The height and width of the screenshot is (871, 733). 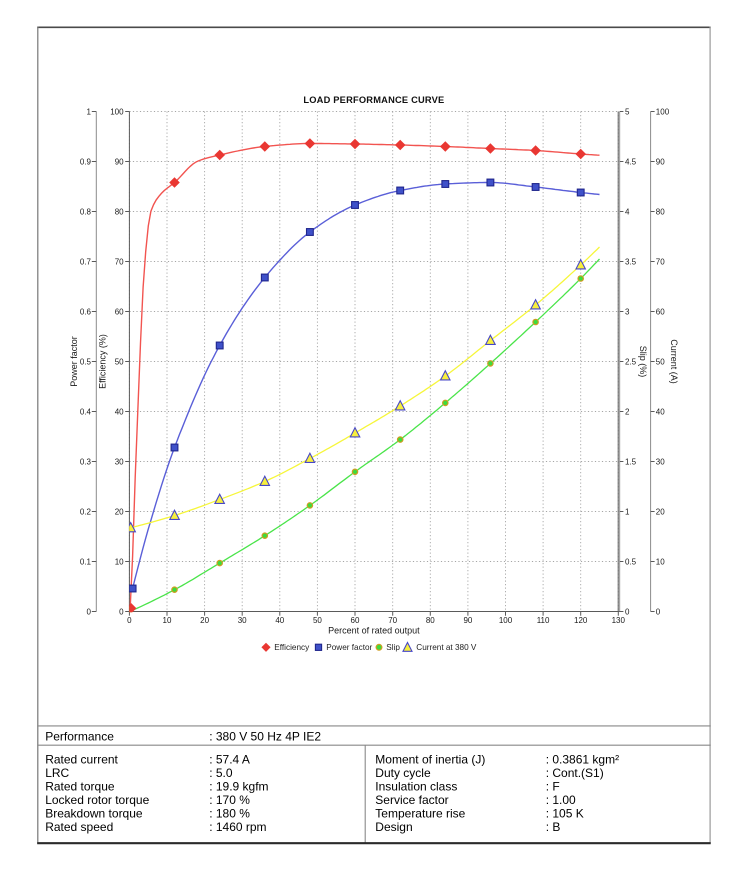 What do you see at coordinates (631, 161) in the screenshot?
I see `svg-text: 4.5` at bounding box center [631, 161].